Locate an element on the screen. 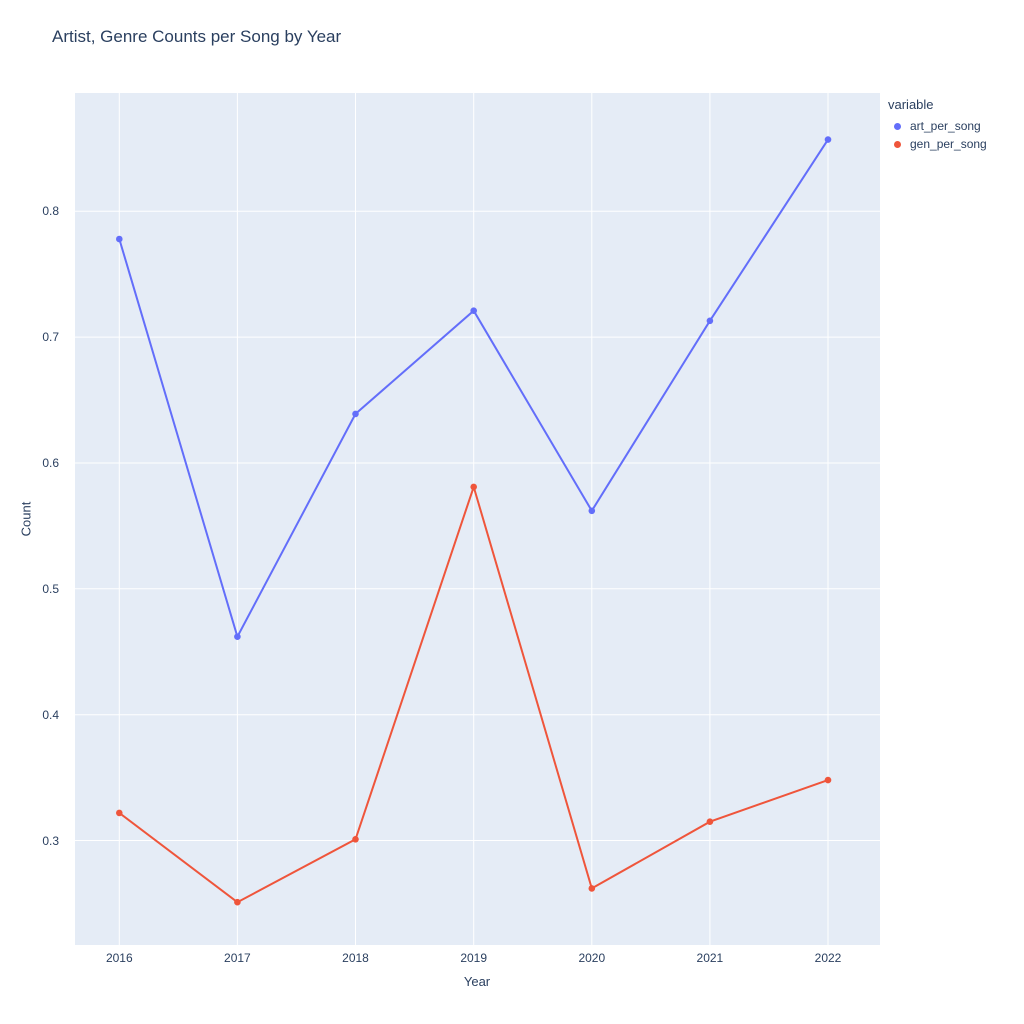  data-point-art_per_song-2018 is located at coordinates (355, 414).